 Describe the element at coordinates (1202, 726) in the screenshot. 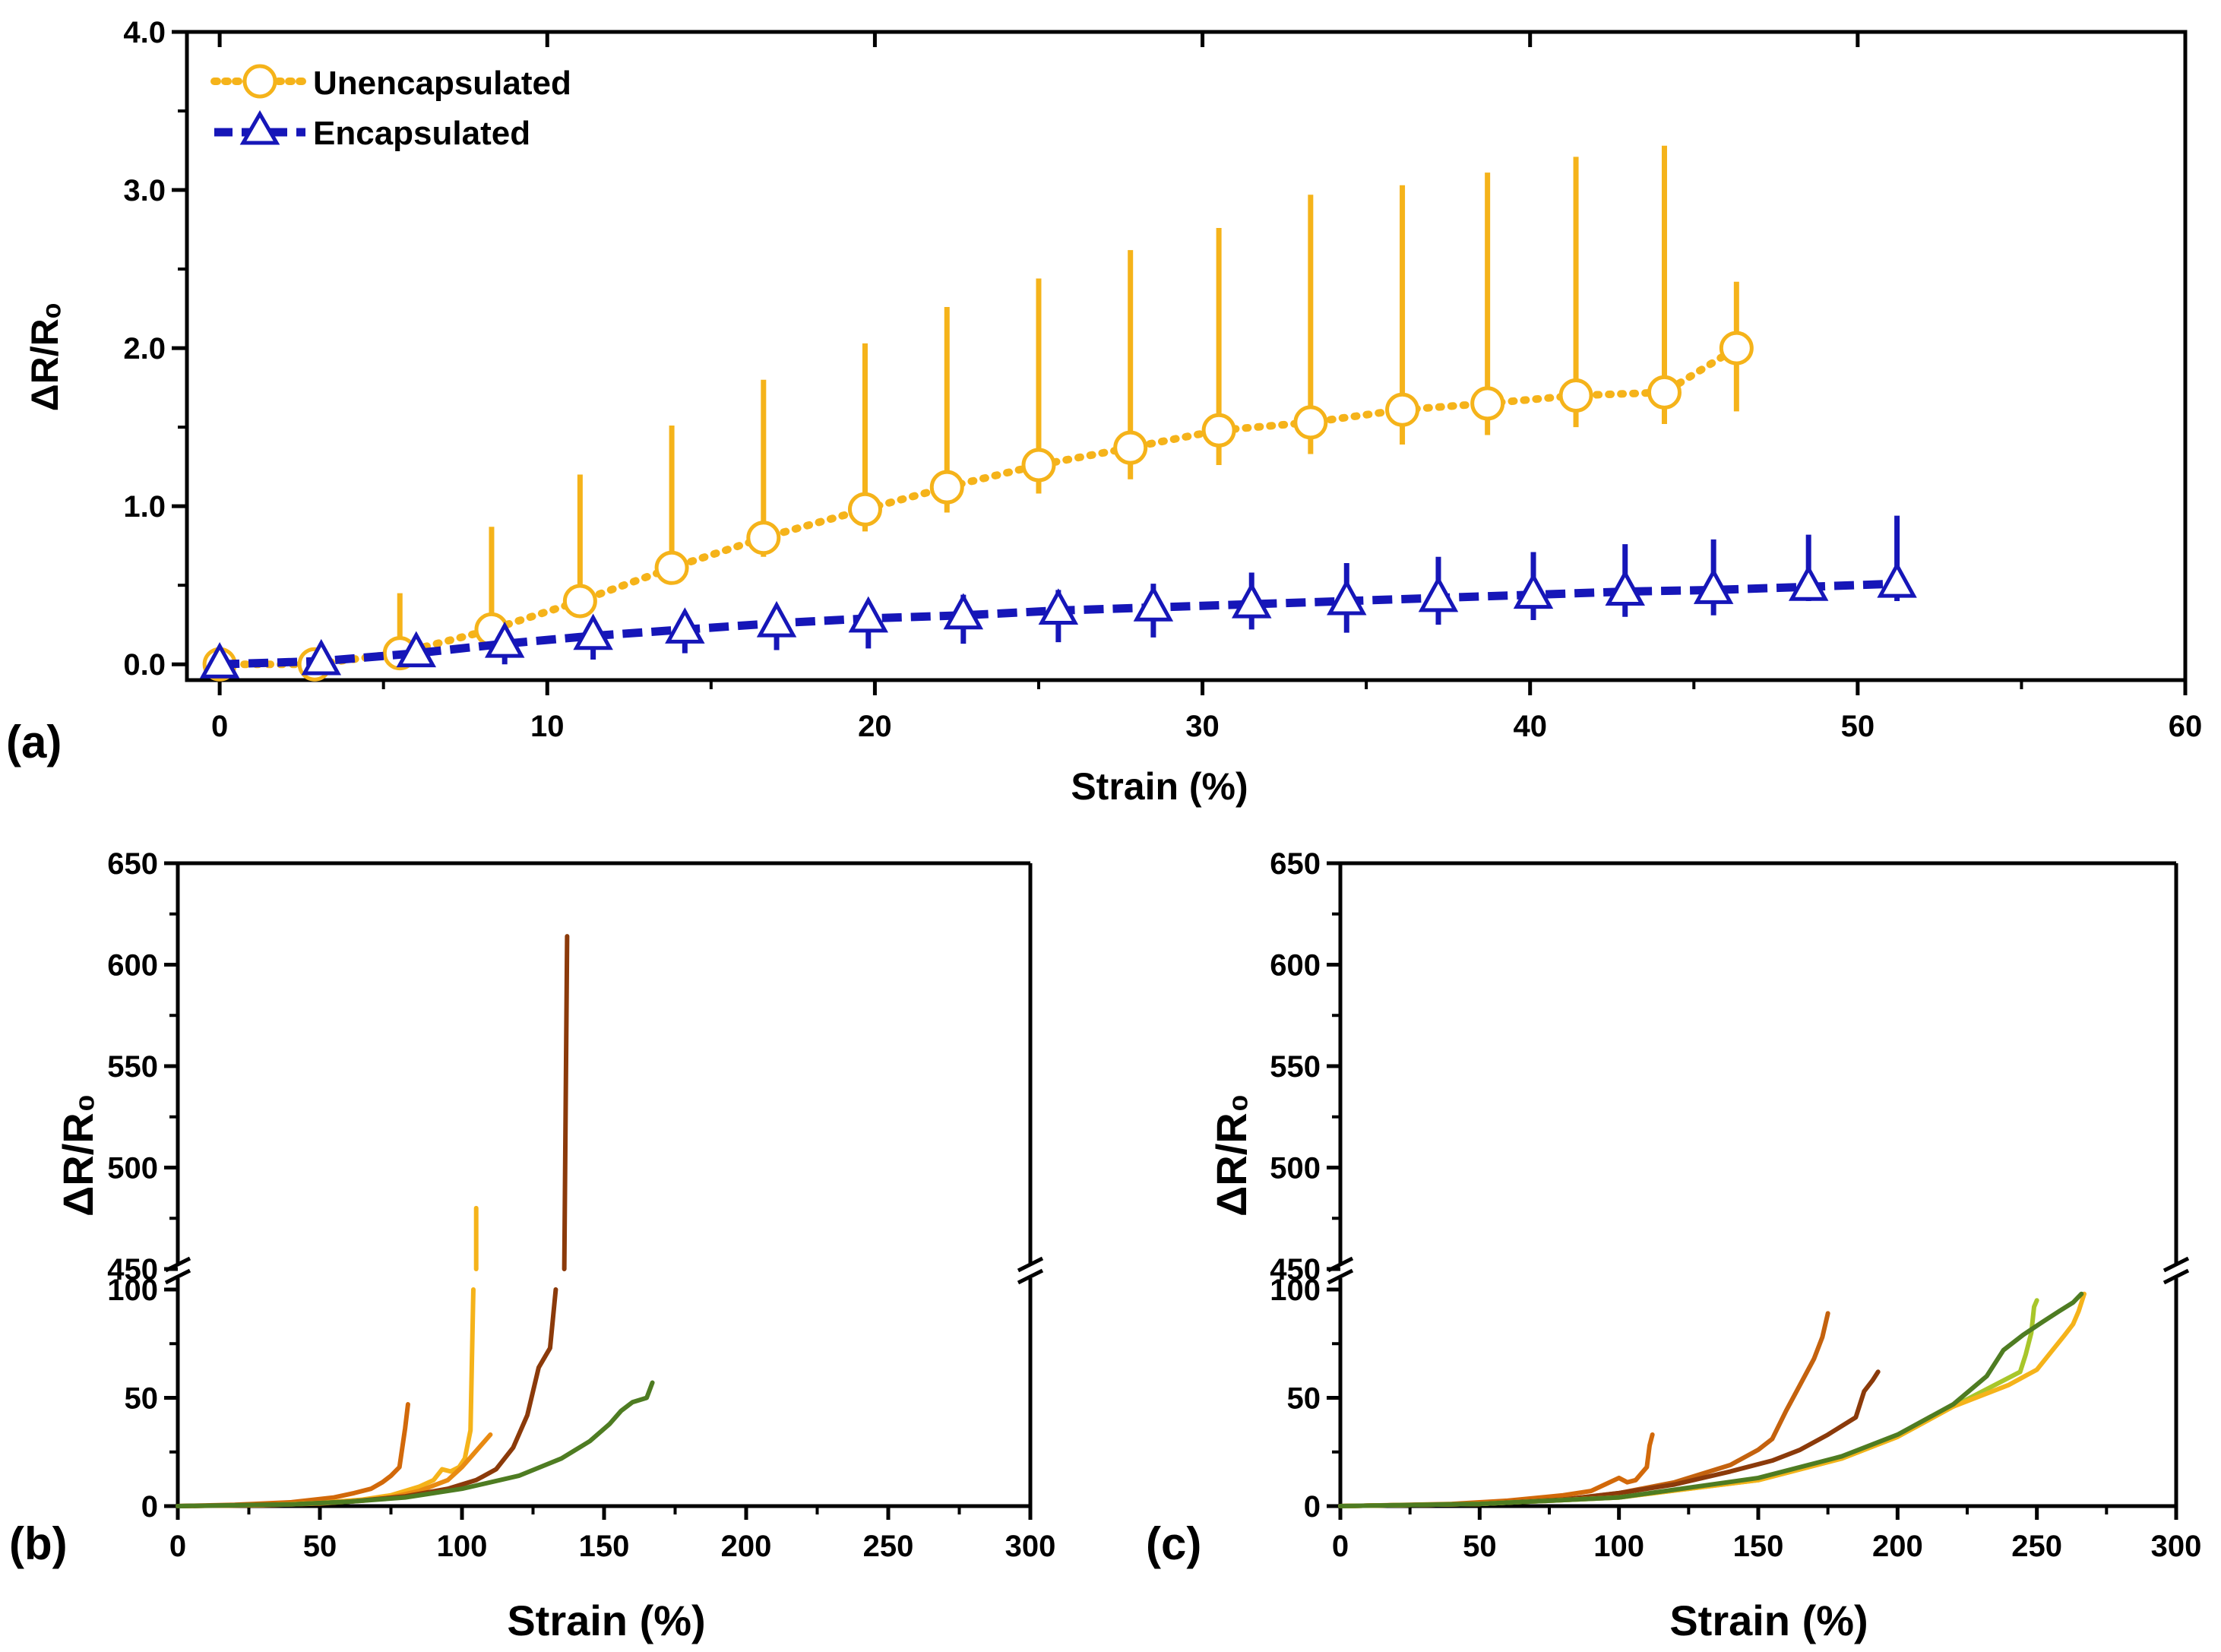

I see `x-tick-label-a: 30` at that location.